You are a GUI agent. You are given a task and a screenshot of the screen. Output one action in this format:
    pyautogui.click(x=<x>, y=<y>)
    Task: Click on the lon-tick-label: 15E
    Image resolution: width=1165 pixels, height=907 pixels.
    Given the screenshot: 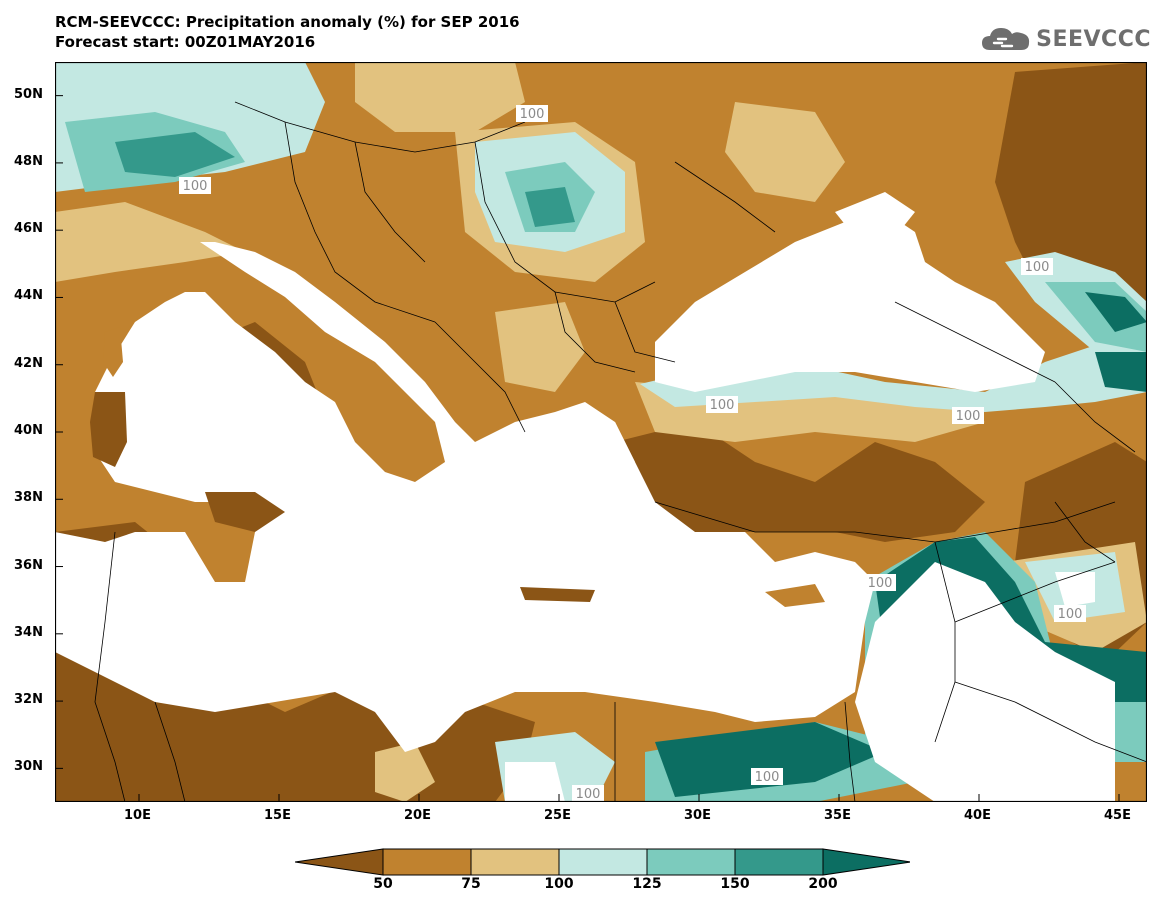 What is the action you would take?
    pyautogui.click(x=277, y=815)
    